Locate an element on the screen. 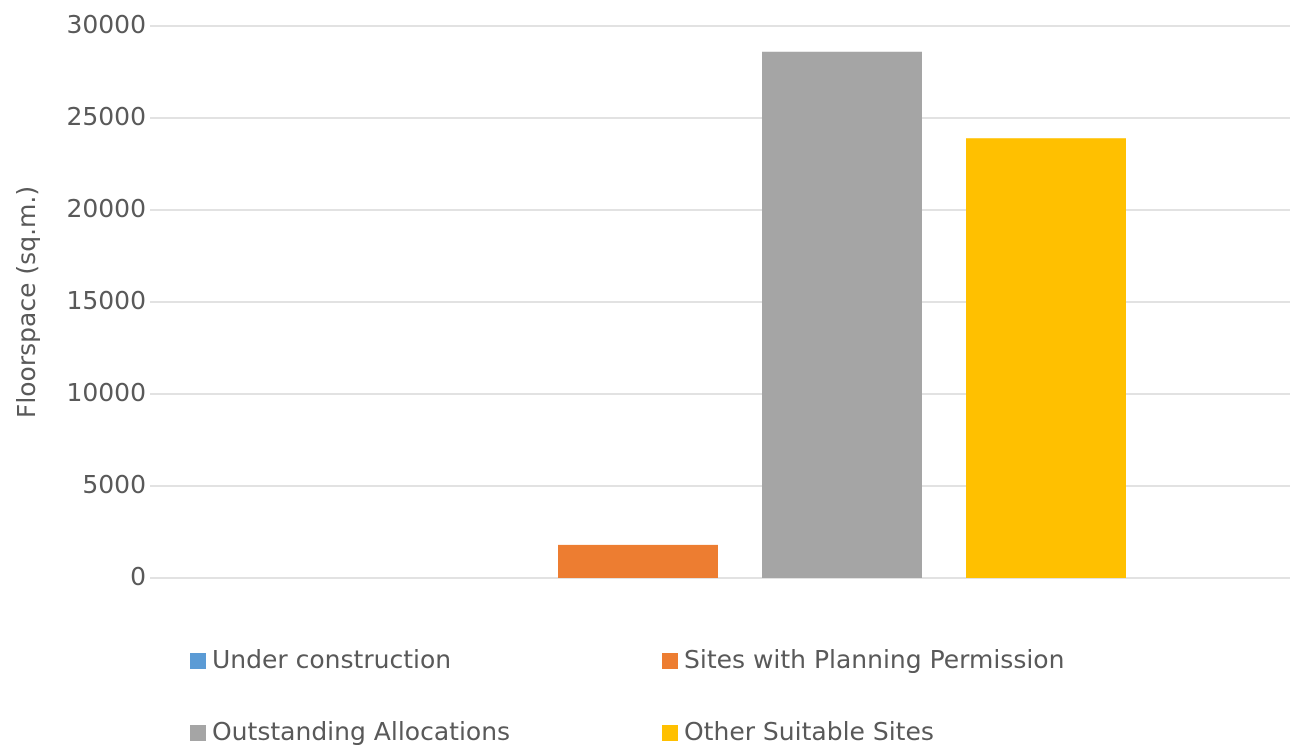  legend-label: Other Suitable Sites is located at coordinates (809, 731).